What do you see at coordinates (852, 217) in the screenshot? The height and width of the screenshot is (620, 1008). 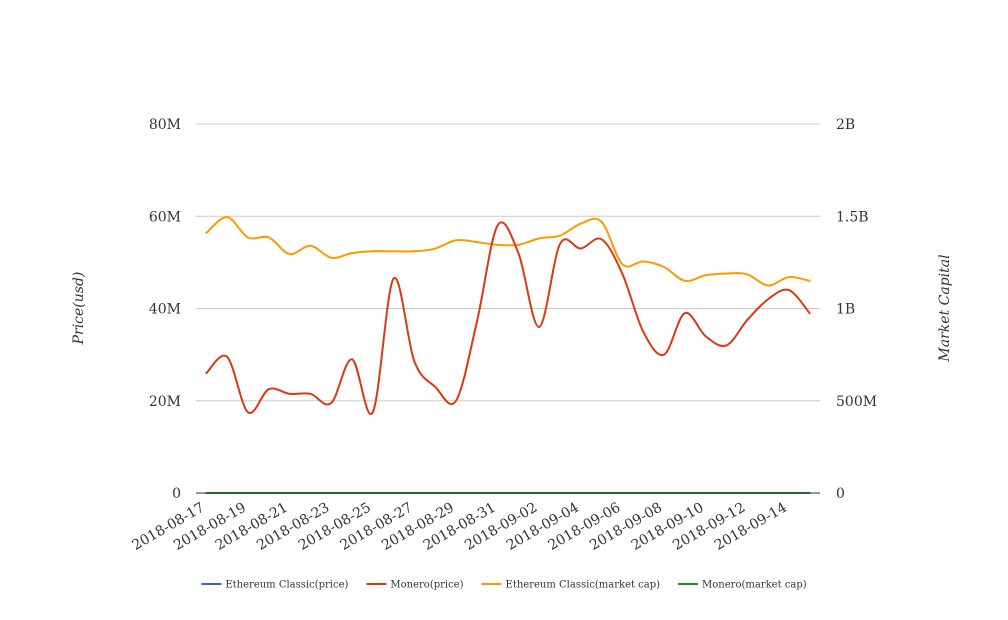 I see `y2-tick-label: 1.5B` at bounding box center [852, 217].